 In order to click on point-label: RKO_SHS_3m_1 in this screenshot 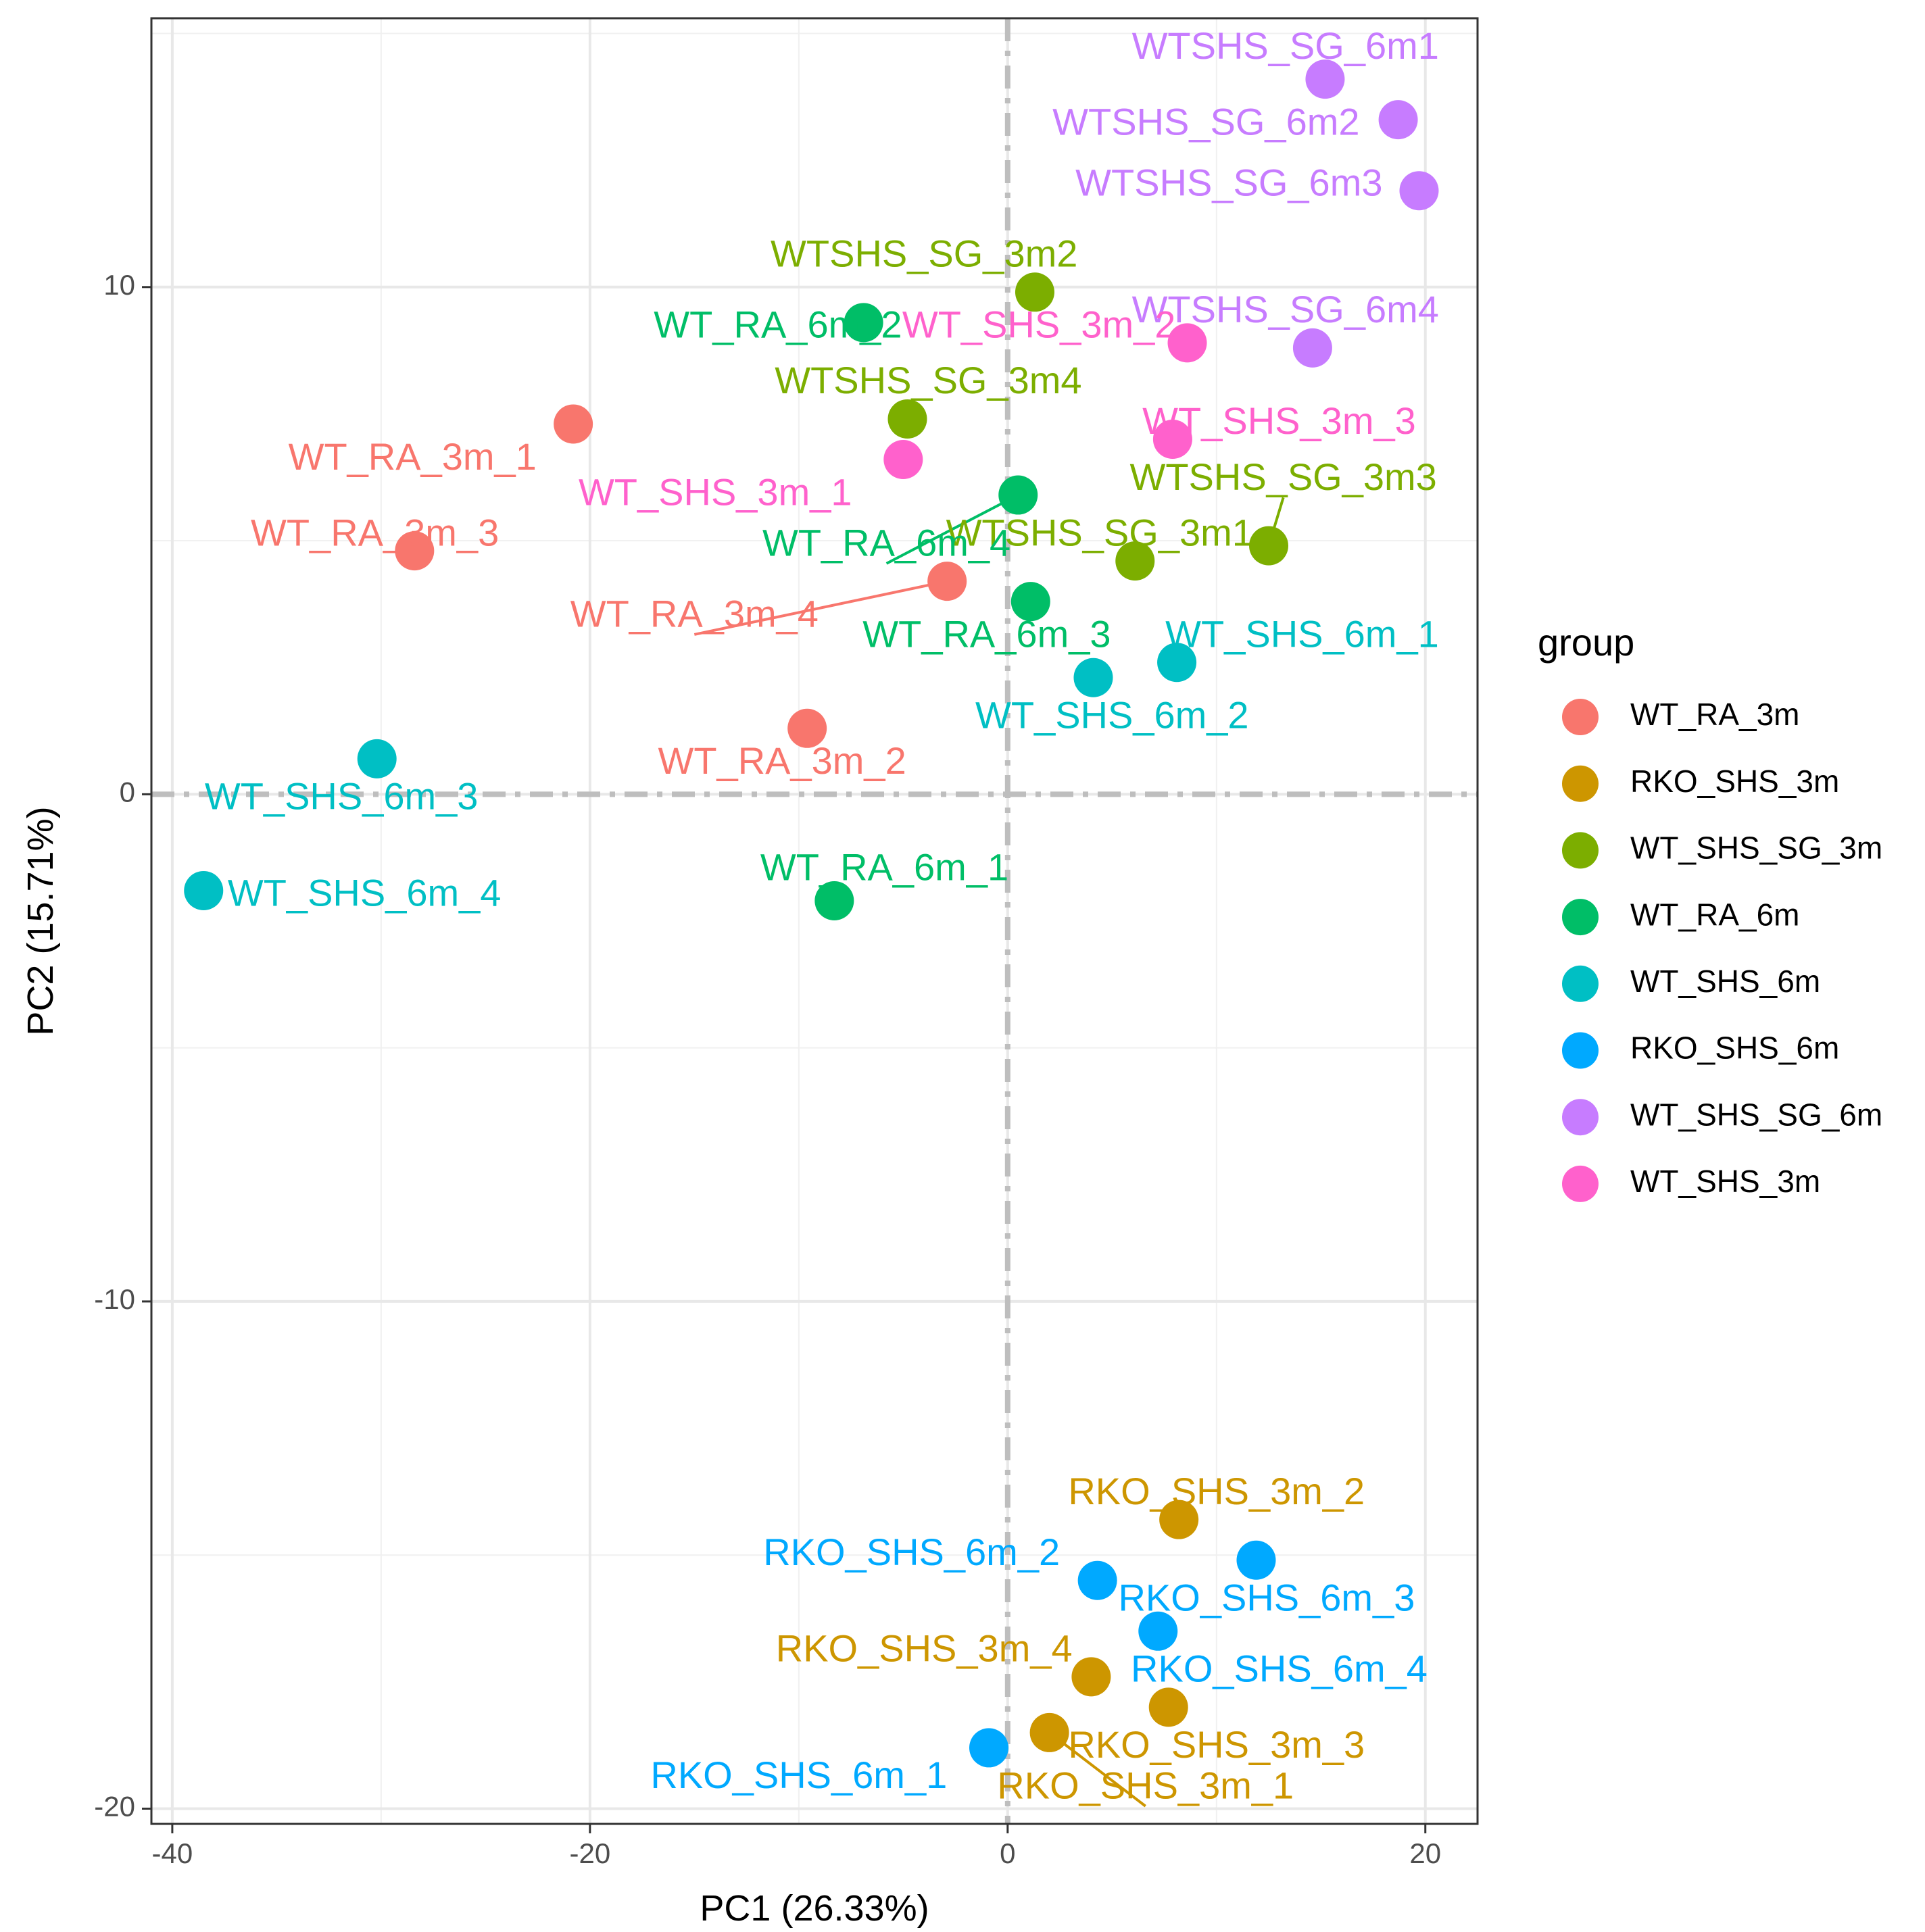, I will do `click(1145, 1785)`.